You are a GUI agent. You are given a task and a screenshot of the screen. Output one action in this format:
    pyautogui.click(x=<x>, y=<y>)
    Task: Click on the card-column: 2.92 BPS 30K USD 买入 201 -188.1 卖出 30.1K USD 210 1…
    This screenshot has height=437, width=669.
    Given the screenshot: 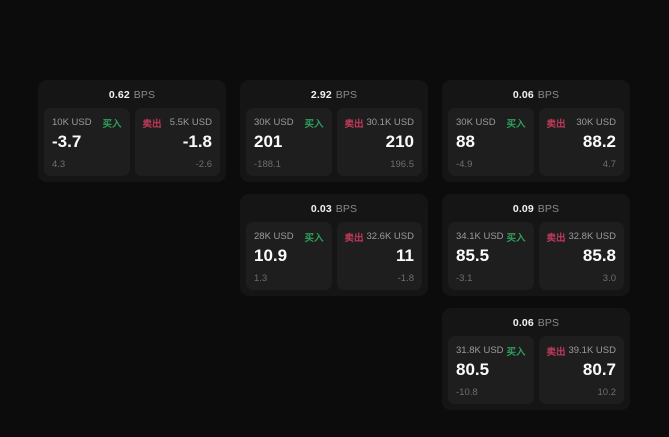 What is the action you would take?
    pyautogui.click(x=334, y=188)
    